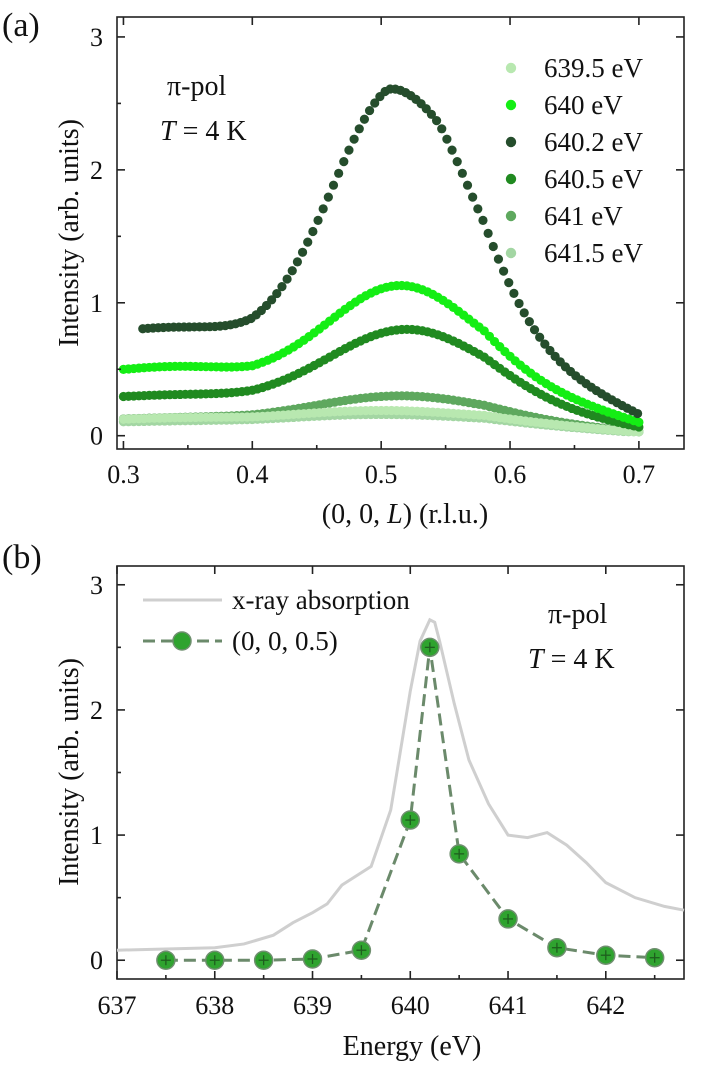  Describe the element at coordinates (182, 641) in the screenshot. I see `panel-b-legend-marker` at that location.